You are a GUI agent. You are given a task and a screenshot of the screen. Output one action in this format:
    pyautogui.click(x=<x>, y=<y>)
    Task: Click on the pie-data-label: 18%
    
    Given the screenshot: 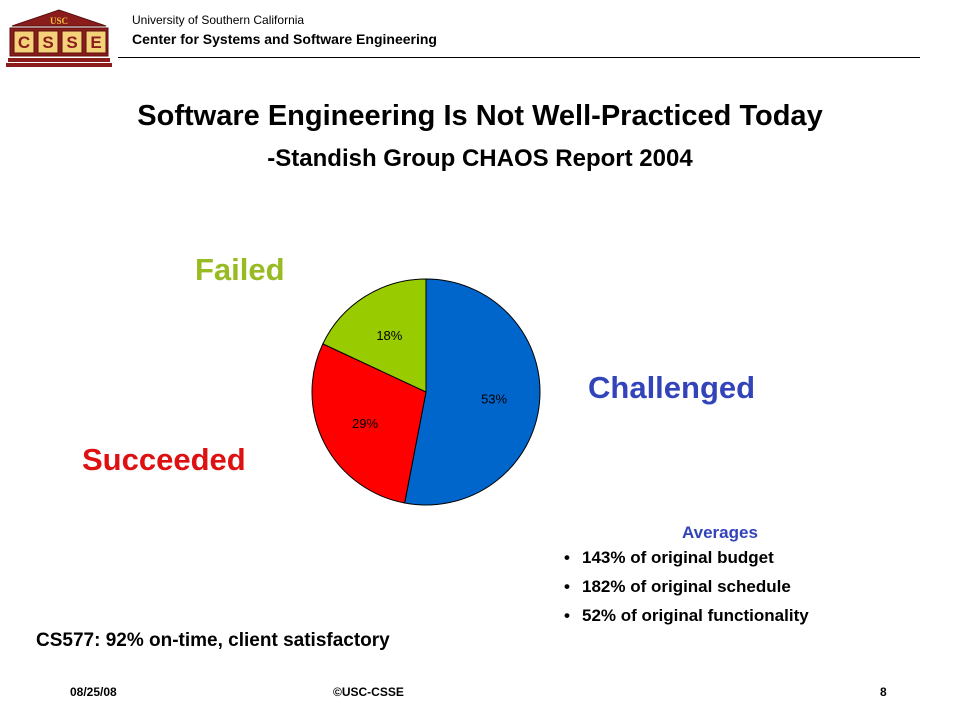 What is the action you would take?
    pyautogui.click(x=389, y=335)
    